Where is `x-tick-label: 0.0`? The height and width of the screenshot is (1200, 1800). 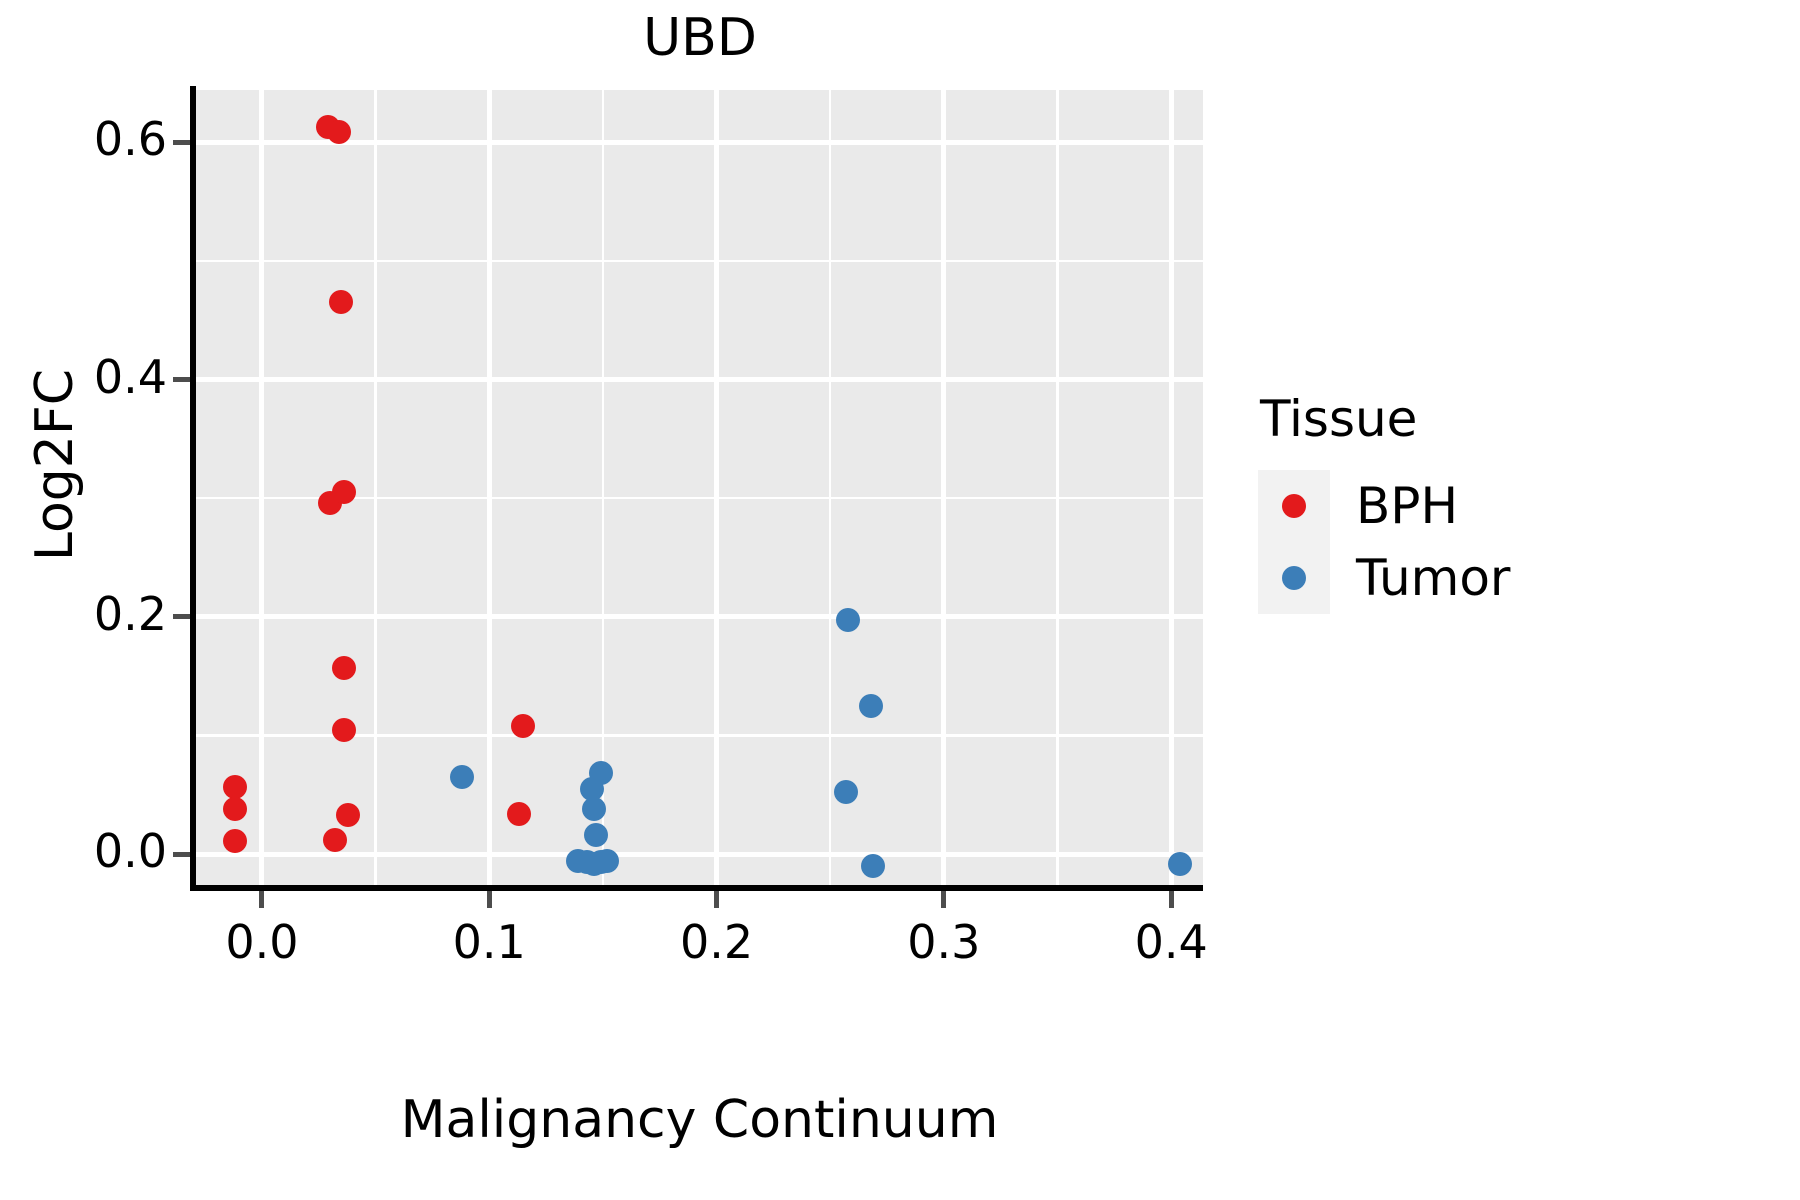
x-tick-label: 0.0 is located at coordinates (262, 942).